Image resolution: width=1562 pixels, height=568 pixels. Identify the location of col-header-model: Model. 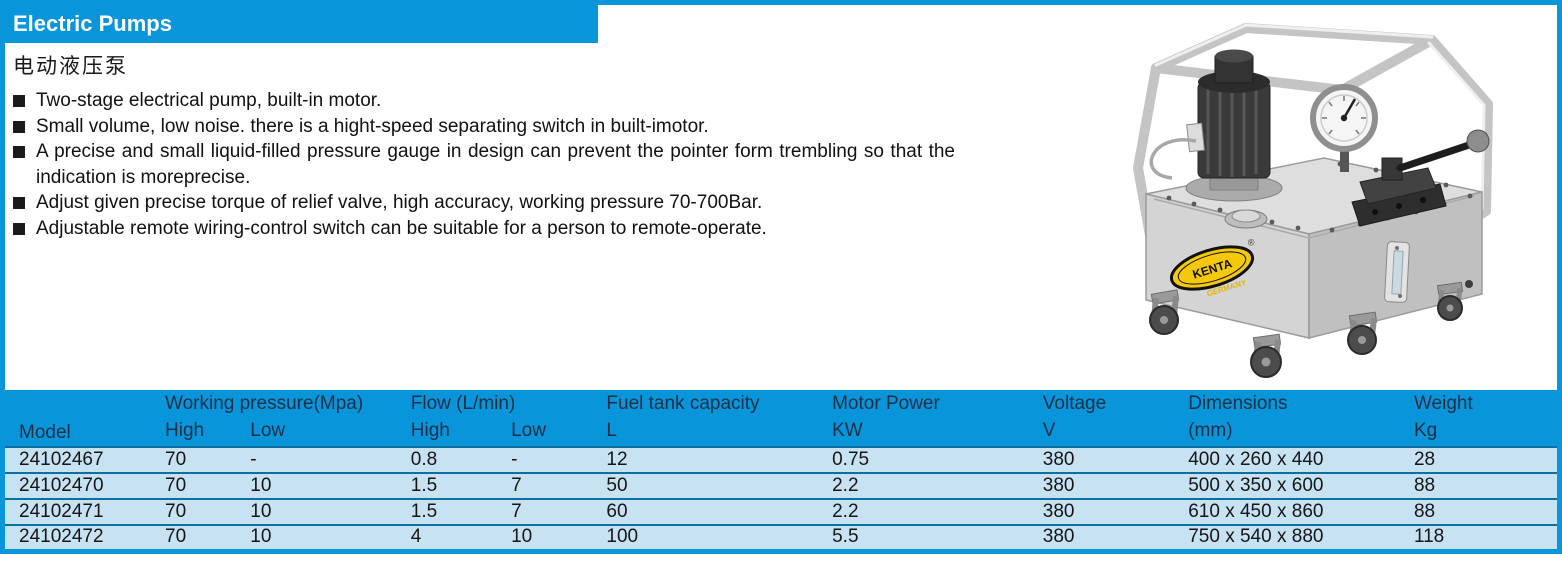
(82, 418).